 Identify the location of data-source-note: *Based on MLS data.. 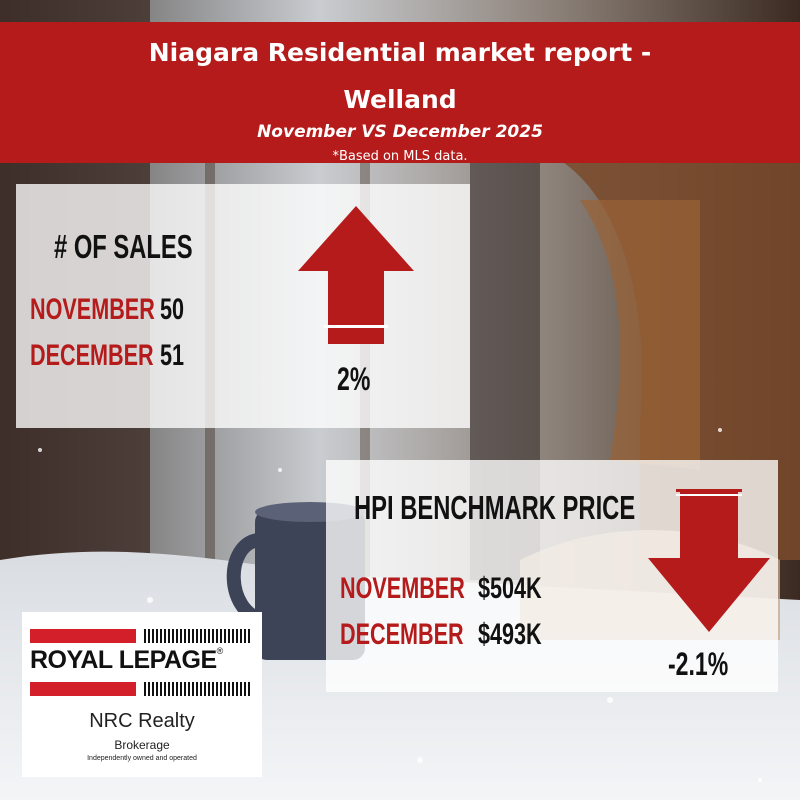
(400, 156).